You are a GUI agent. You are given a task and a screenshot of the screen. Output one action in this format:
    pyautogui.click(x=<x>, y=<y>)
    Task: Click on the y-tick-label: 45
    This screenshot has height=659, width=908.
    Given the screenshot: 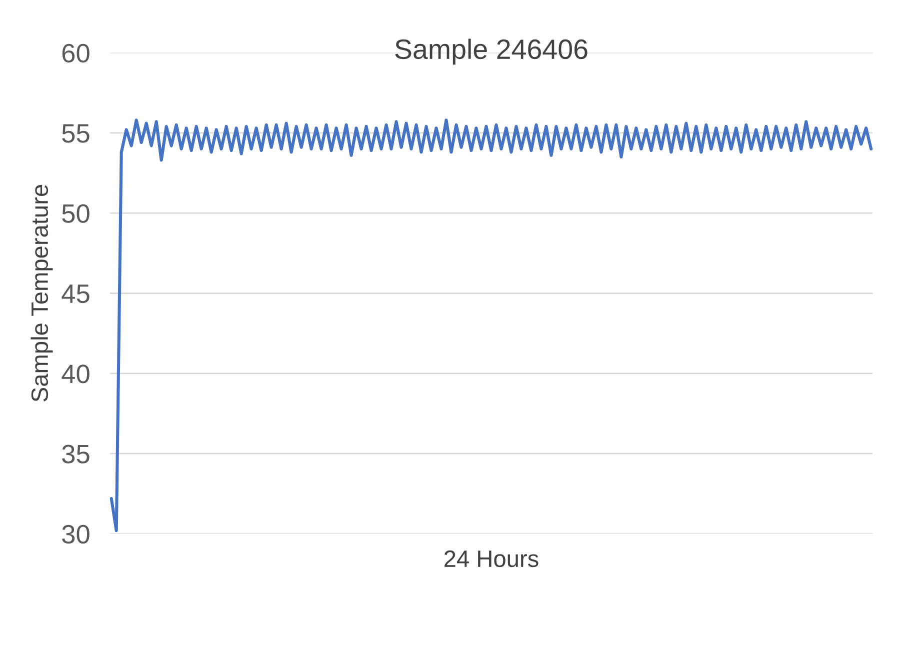 What is the action you would take?
    pyautogui.click(x=76, y=294)
    